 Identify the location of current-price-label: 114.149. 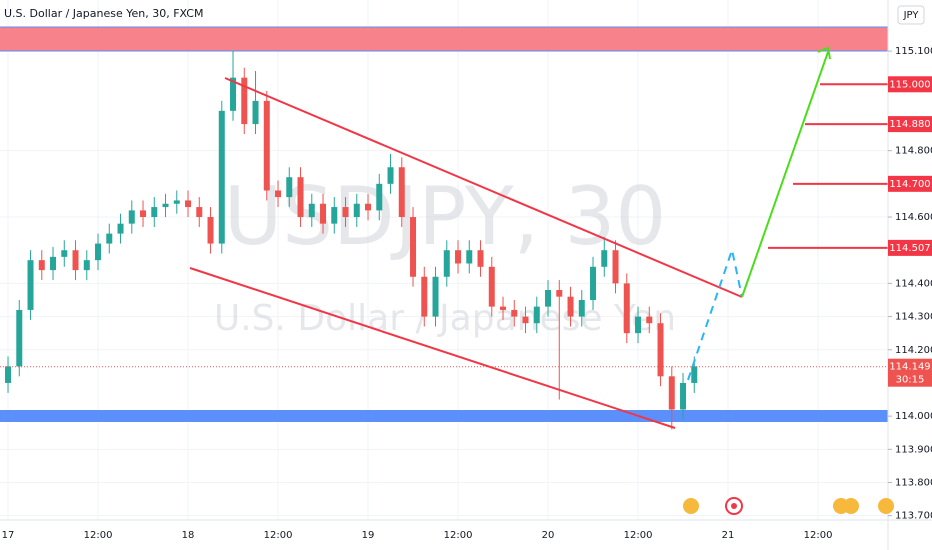
(909, 367).